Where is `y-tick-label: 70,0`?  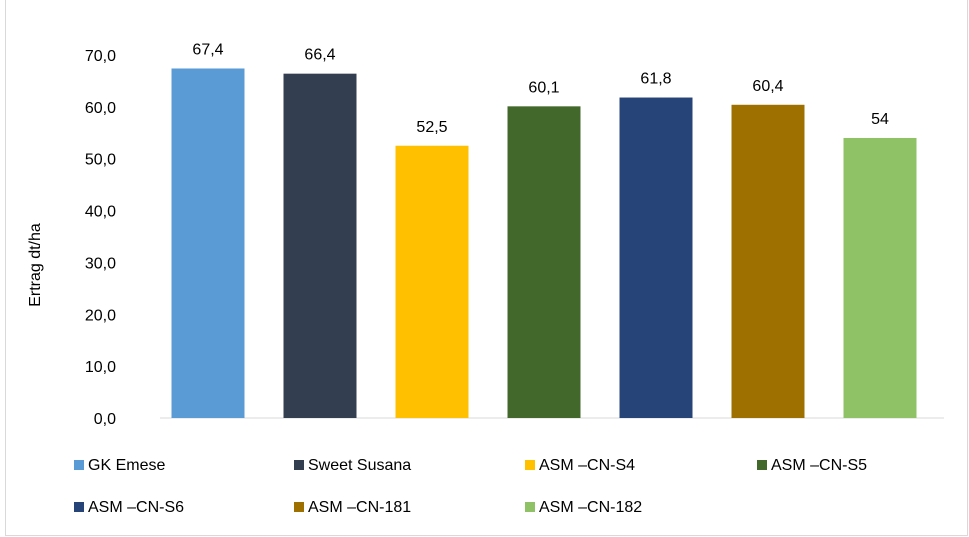 y-tick-label: 70,0 is located at coordinates (100, 56).